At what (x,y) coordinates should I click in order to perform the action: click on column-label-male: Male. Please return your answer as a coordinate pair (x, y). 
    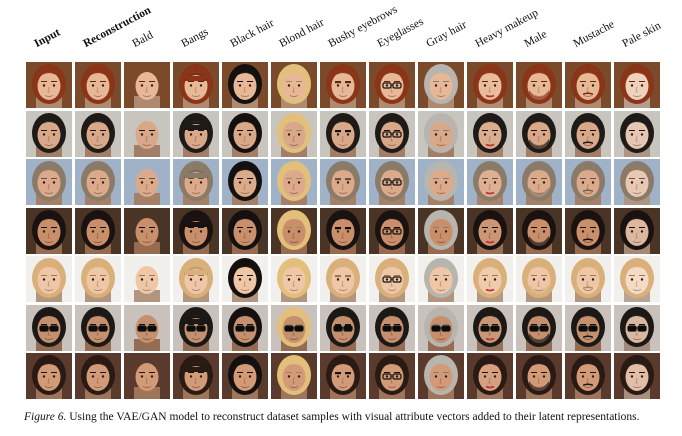
    Looking at the image, I should click on (535, 39).